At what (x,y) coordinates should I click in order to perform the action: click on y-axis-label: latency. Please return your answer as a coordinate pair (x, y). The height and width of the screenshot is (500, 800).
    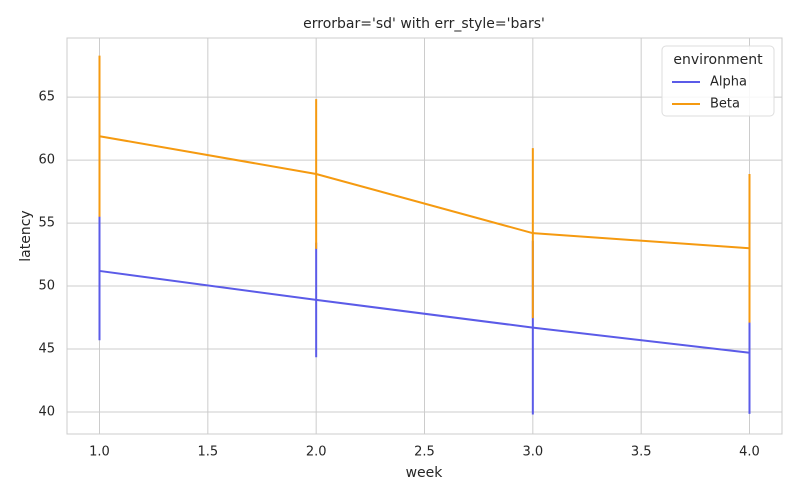
    Looking at the image, I should click on (26, 235).